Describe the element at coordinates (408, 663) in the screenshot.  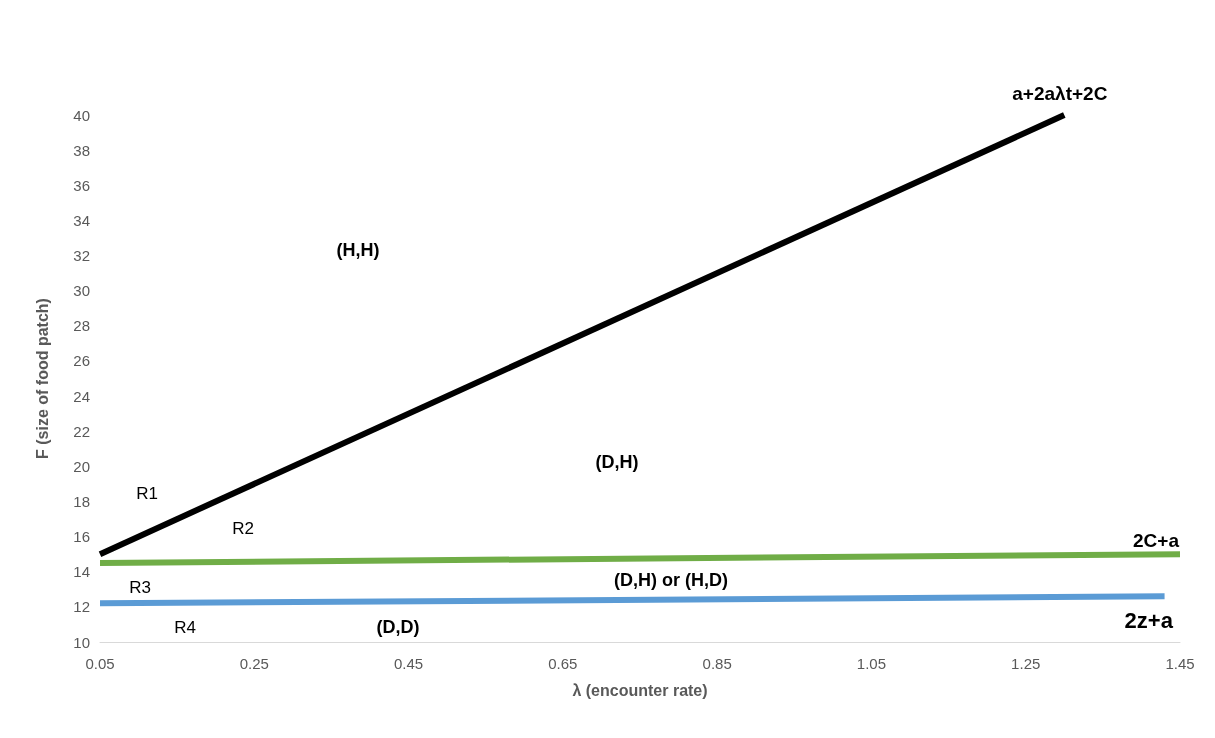
I see `x-tick-label: 0.45` at that location.